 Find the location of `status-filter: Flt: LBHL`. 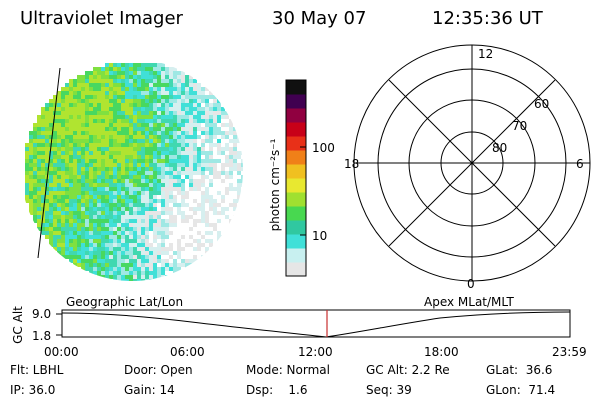

status-filter: Flt: LBHL is located at coordinates (37, 370).